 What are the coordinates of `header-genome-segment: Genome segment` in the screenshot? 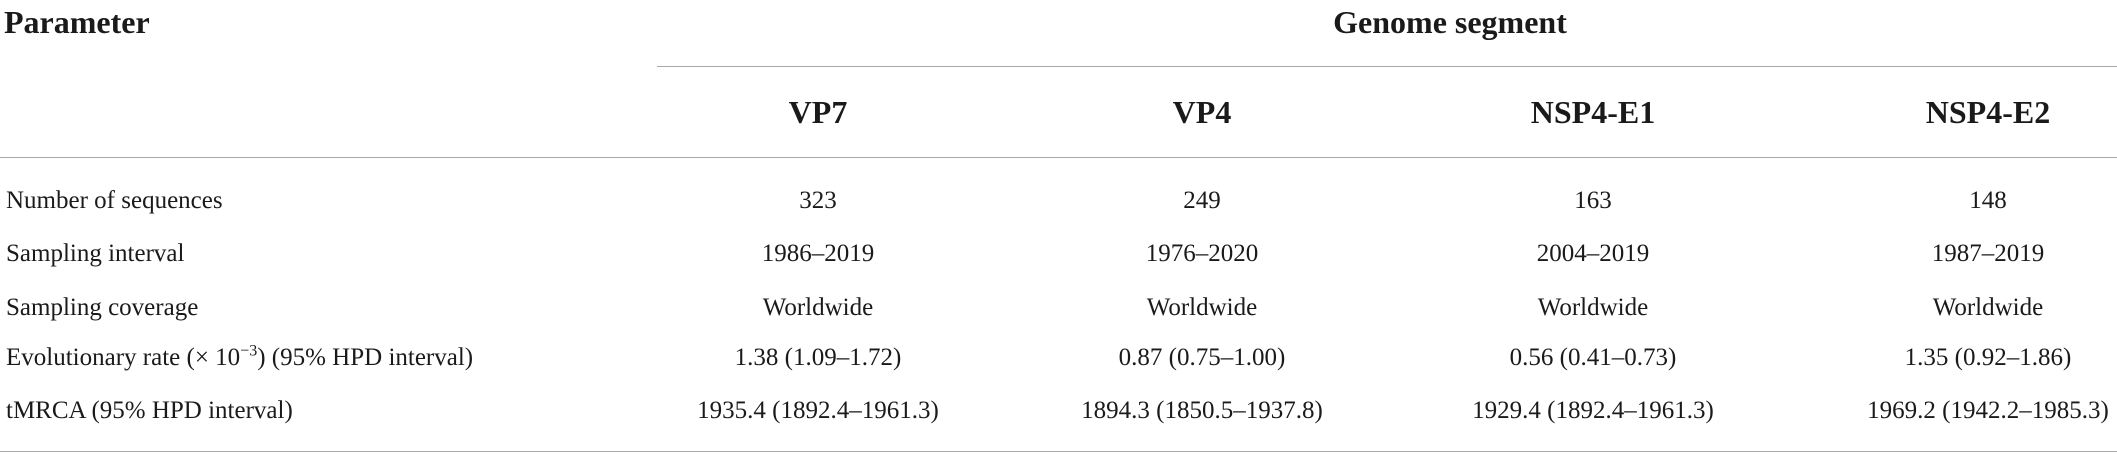 It's located at (1450, 22).